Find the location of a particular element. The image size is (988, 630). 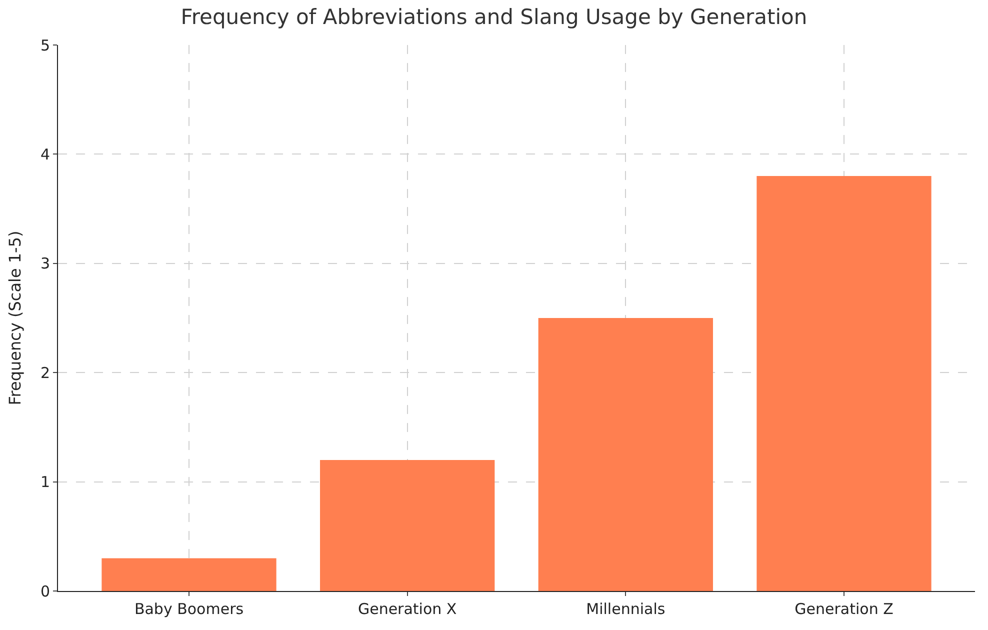

x-tick-label: Generation X is located at coordinates (407, 609).